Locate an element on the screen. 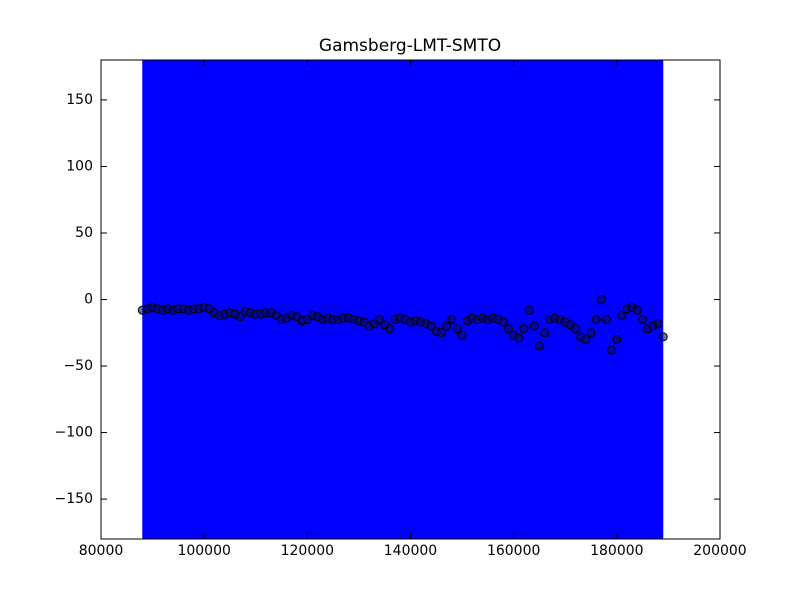 This screenshot has width=800, height=600. y-tick-label: −100 is located at coordinates (74, 433).